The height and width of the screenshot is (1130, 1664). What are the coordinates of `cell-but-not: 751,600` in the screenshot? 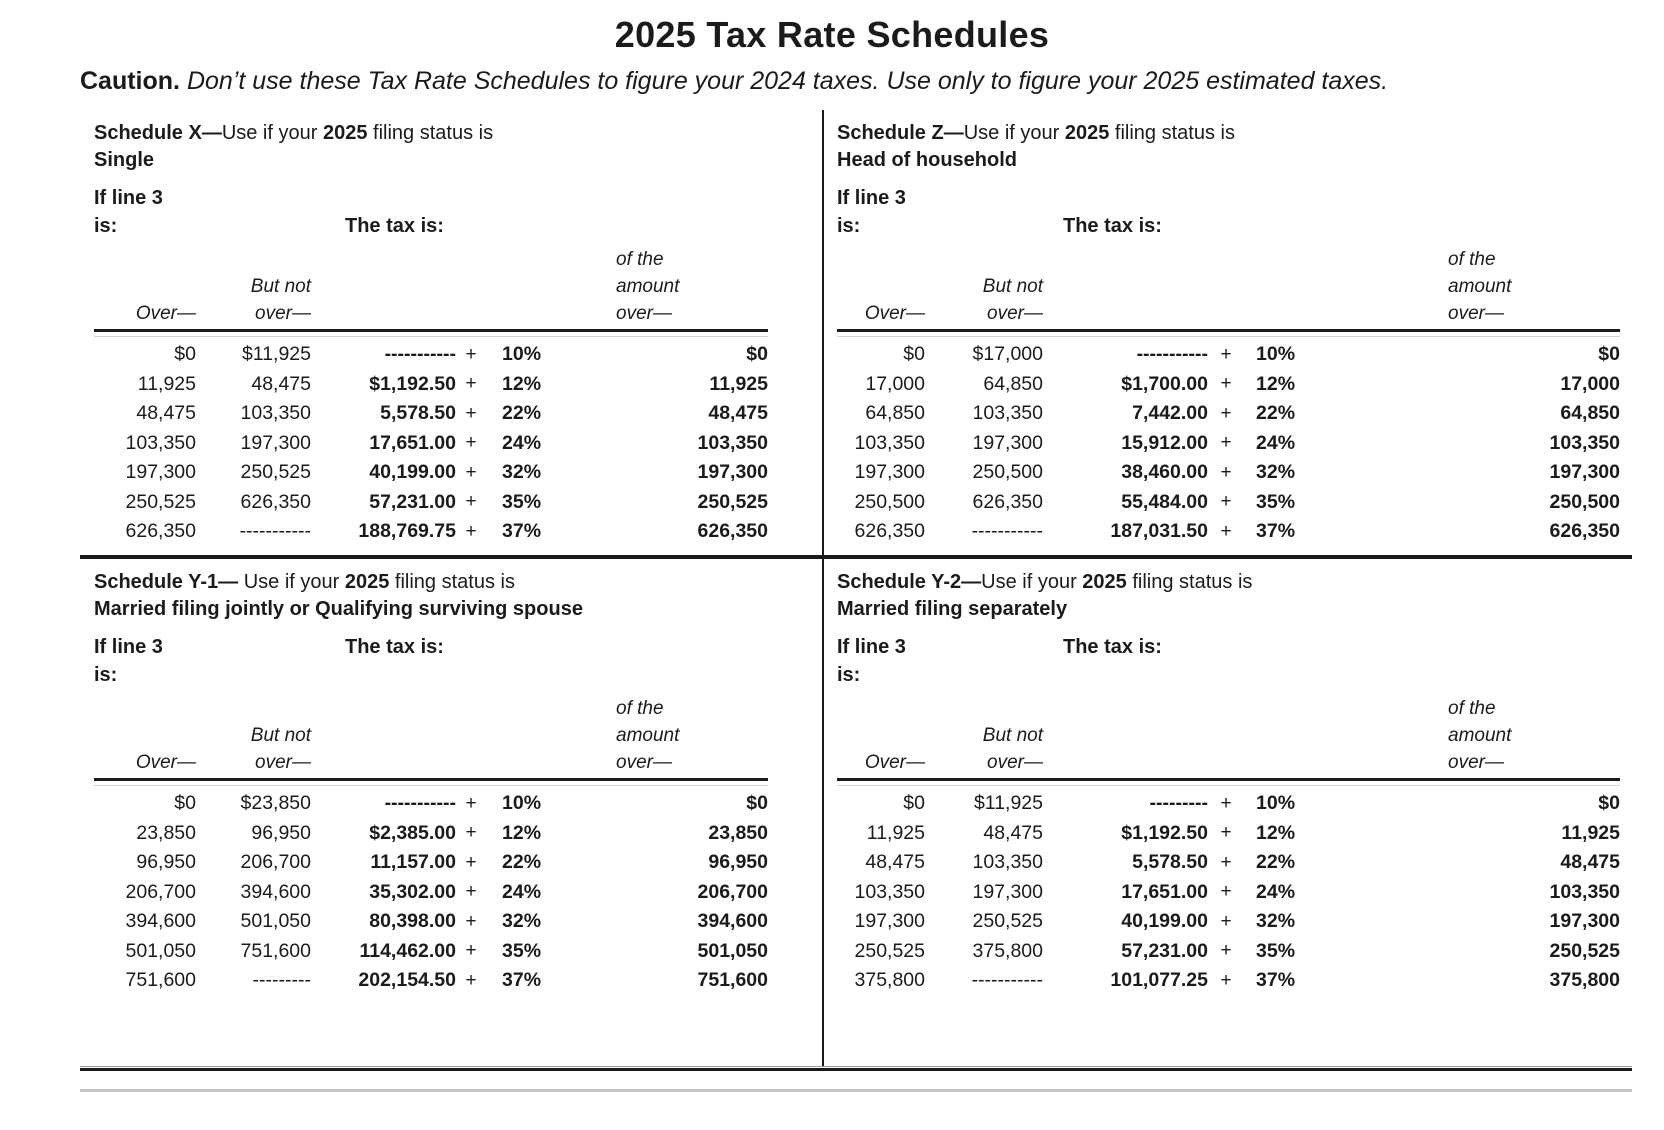 It's located at (276, 950).